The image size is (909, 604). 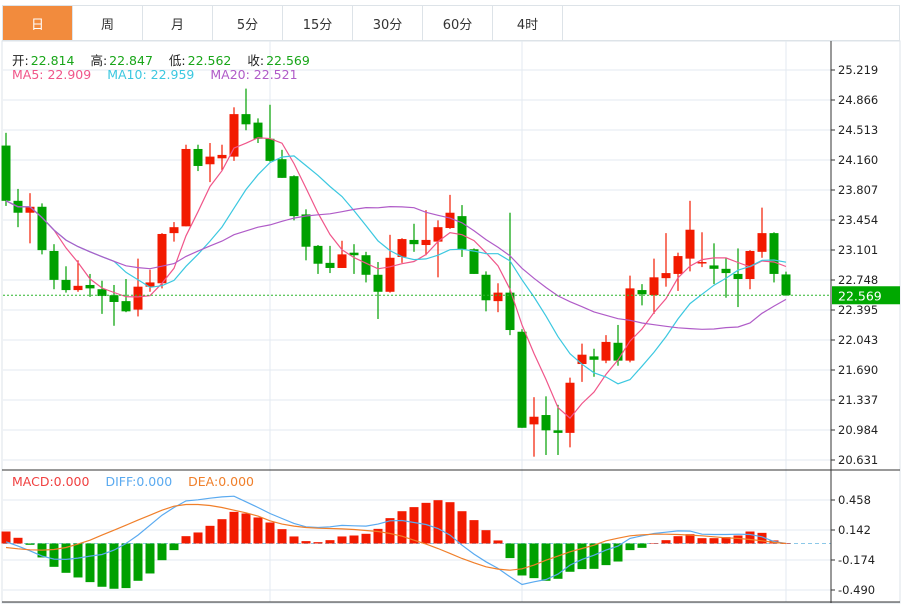 I want to click on price-tick-label: 23.101, so click(x=858, y=250).